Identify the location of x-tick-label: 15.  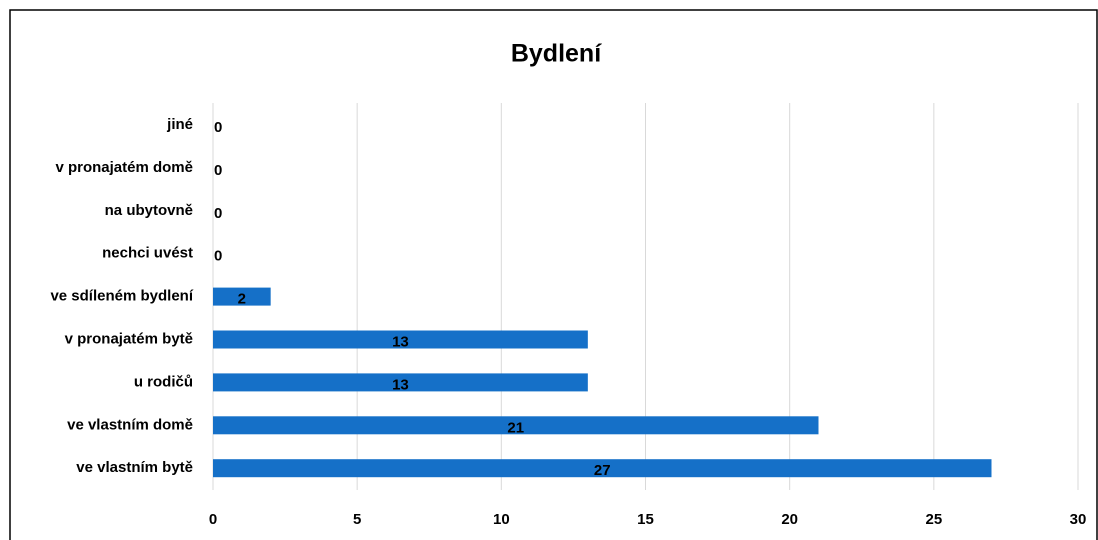
(645, 519).